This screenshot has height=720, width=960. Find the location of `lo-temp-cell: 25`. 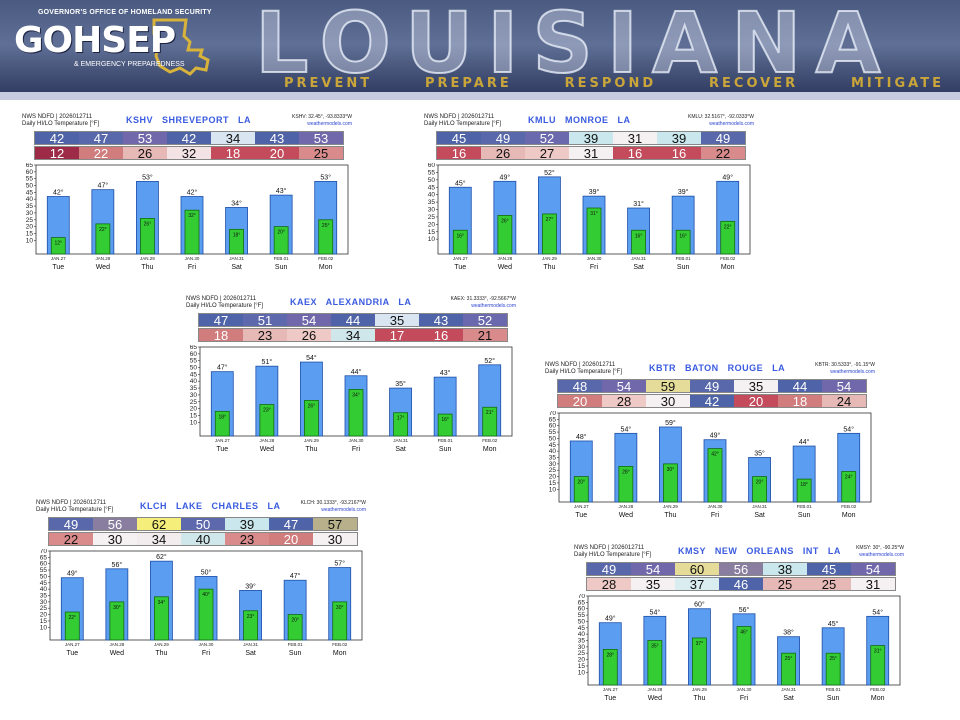

lo-temp-cell: 25 is located at coordinates (321, 153).